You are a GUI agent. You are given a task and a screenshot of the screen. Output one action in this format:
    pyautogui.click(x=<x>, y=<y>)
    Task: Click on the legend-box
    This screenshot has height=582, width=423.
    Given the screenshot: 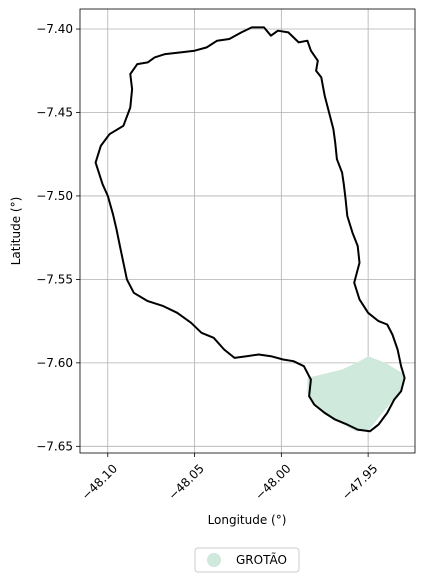 What is the action you would take?
    pyautogui.click(x=247, y=560)
    